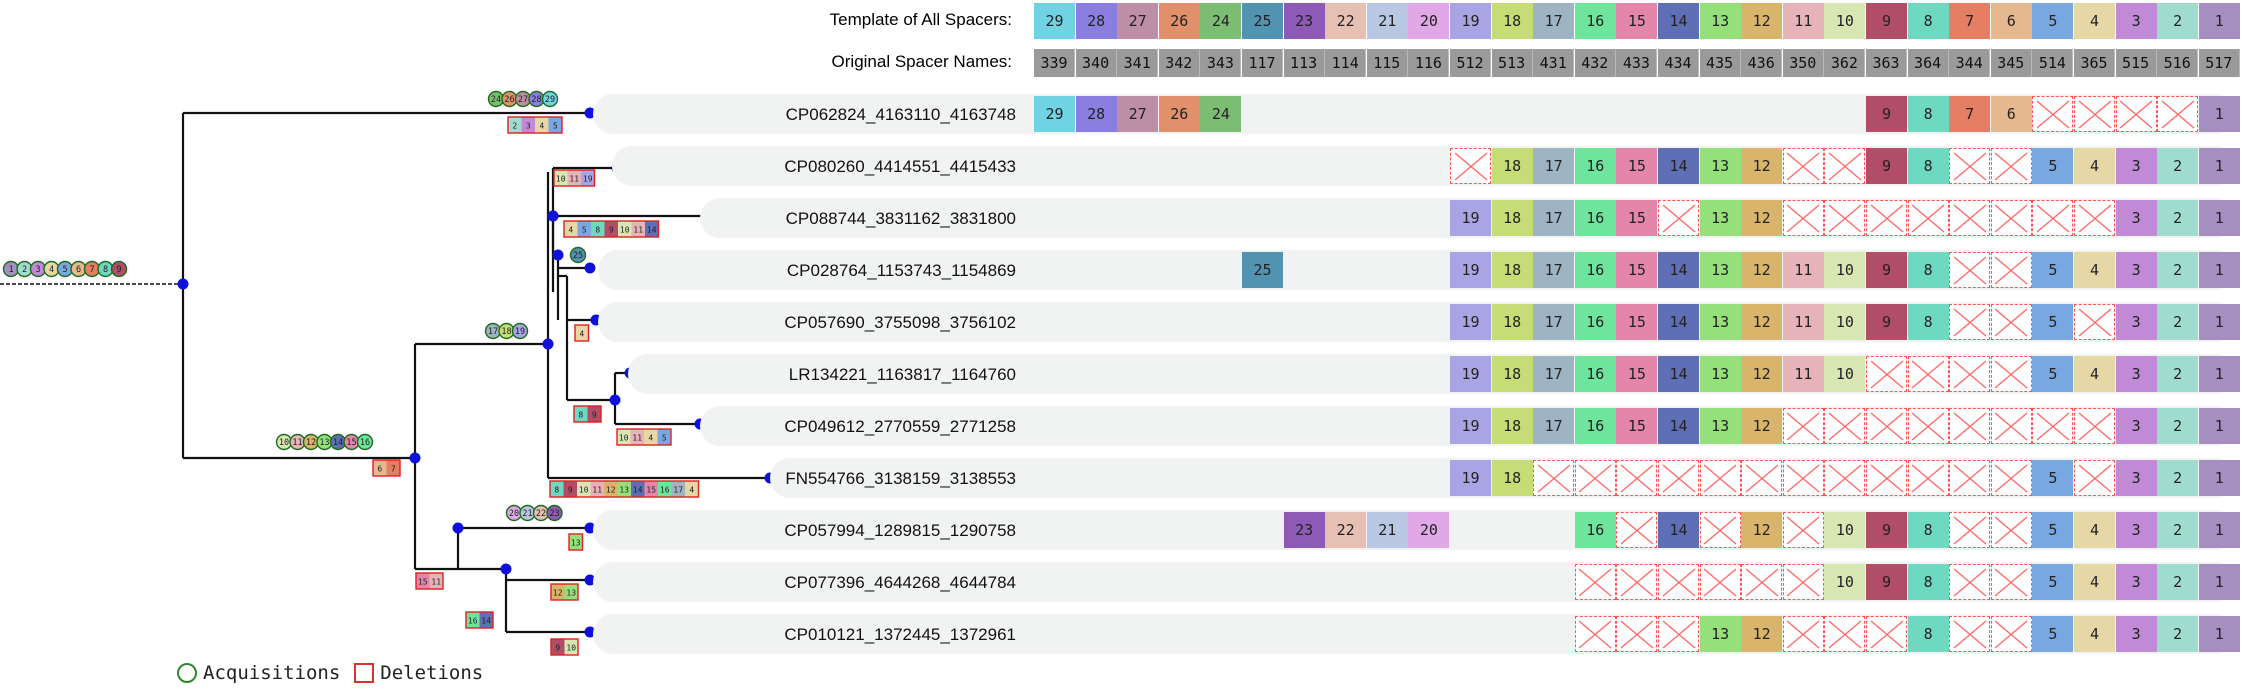  What do you see at coordinates (1054, 63) in the screenshot?
I see `original-spacer-name-cell: 339` at bounding box center [1054, 63].